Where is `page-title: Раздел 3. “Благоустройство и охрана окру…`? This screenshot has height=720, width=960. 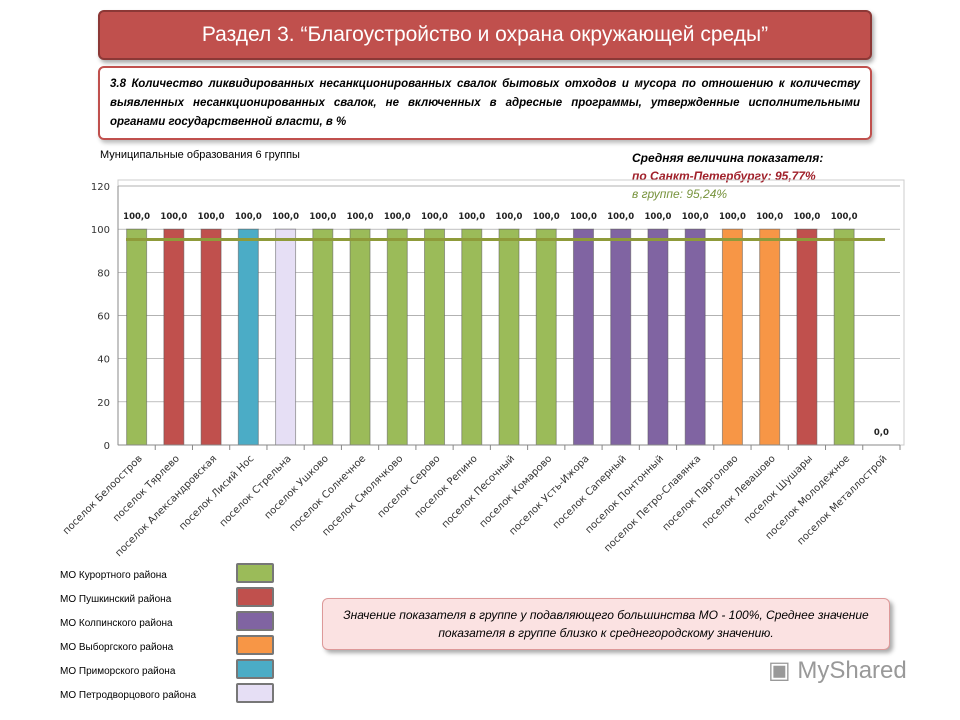
page-title: Раздел 3. “Благоустройство и охрана окру… is located at coordinates (485, 35).